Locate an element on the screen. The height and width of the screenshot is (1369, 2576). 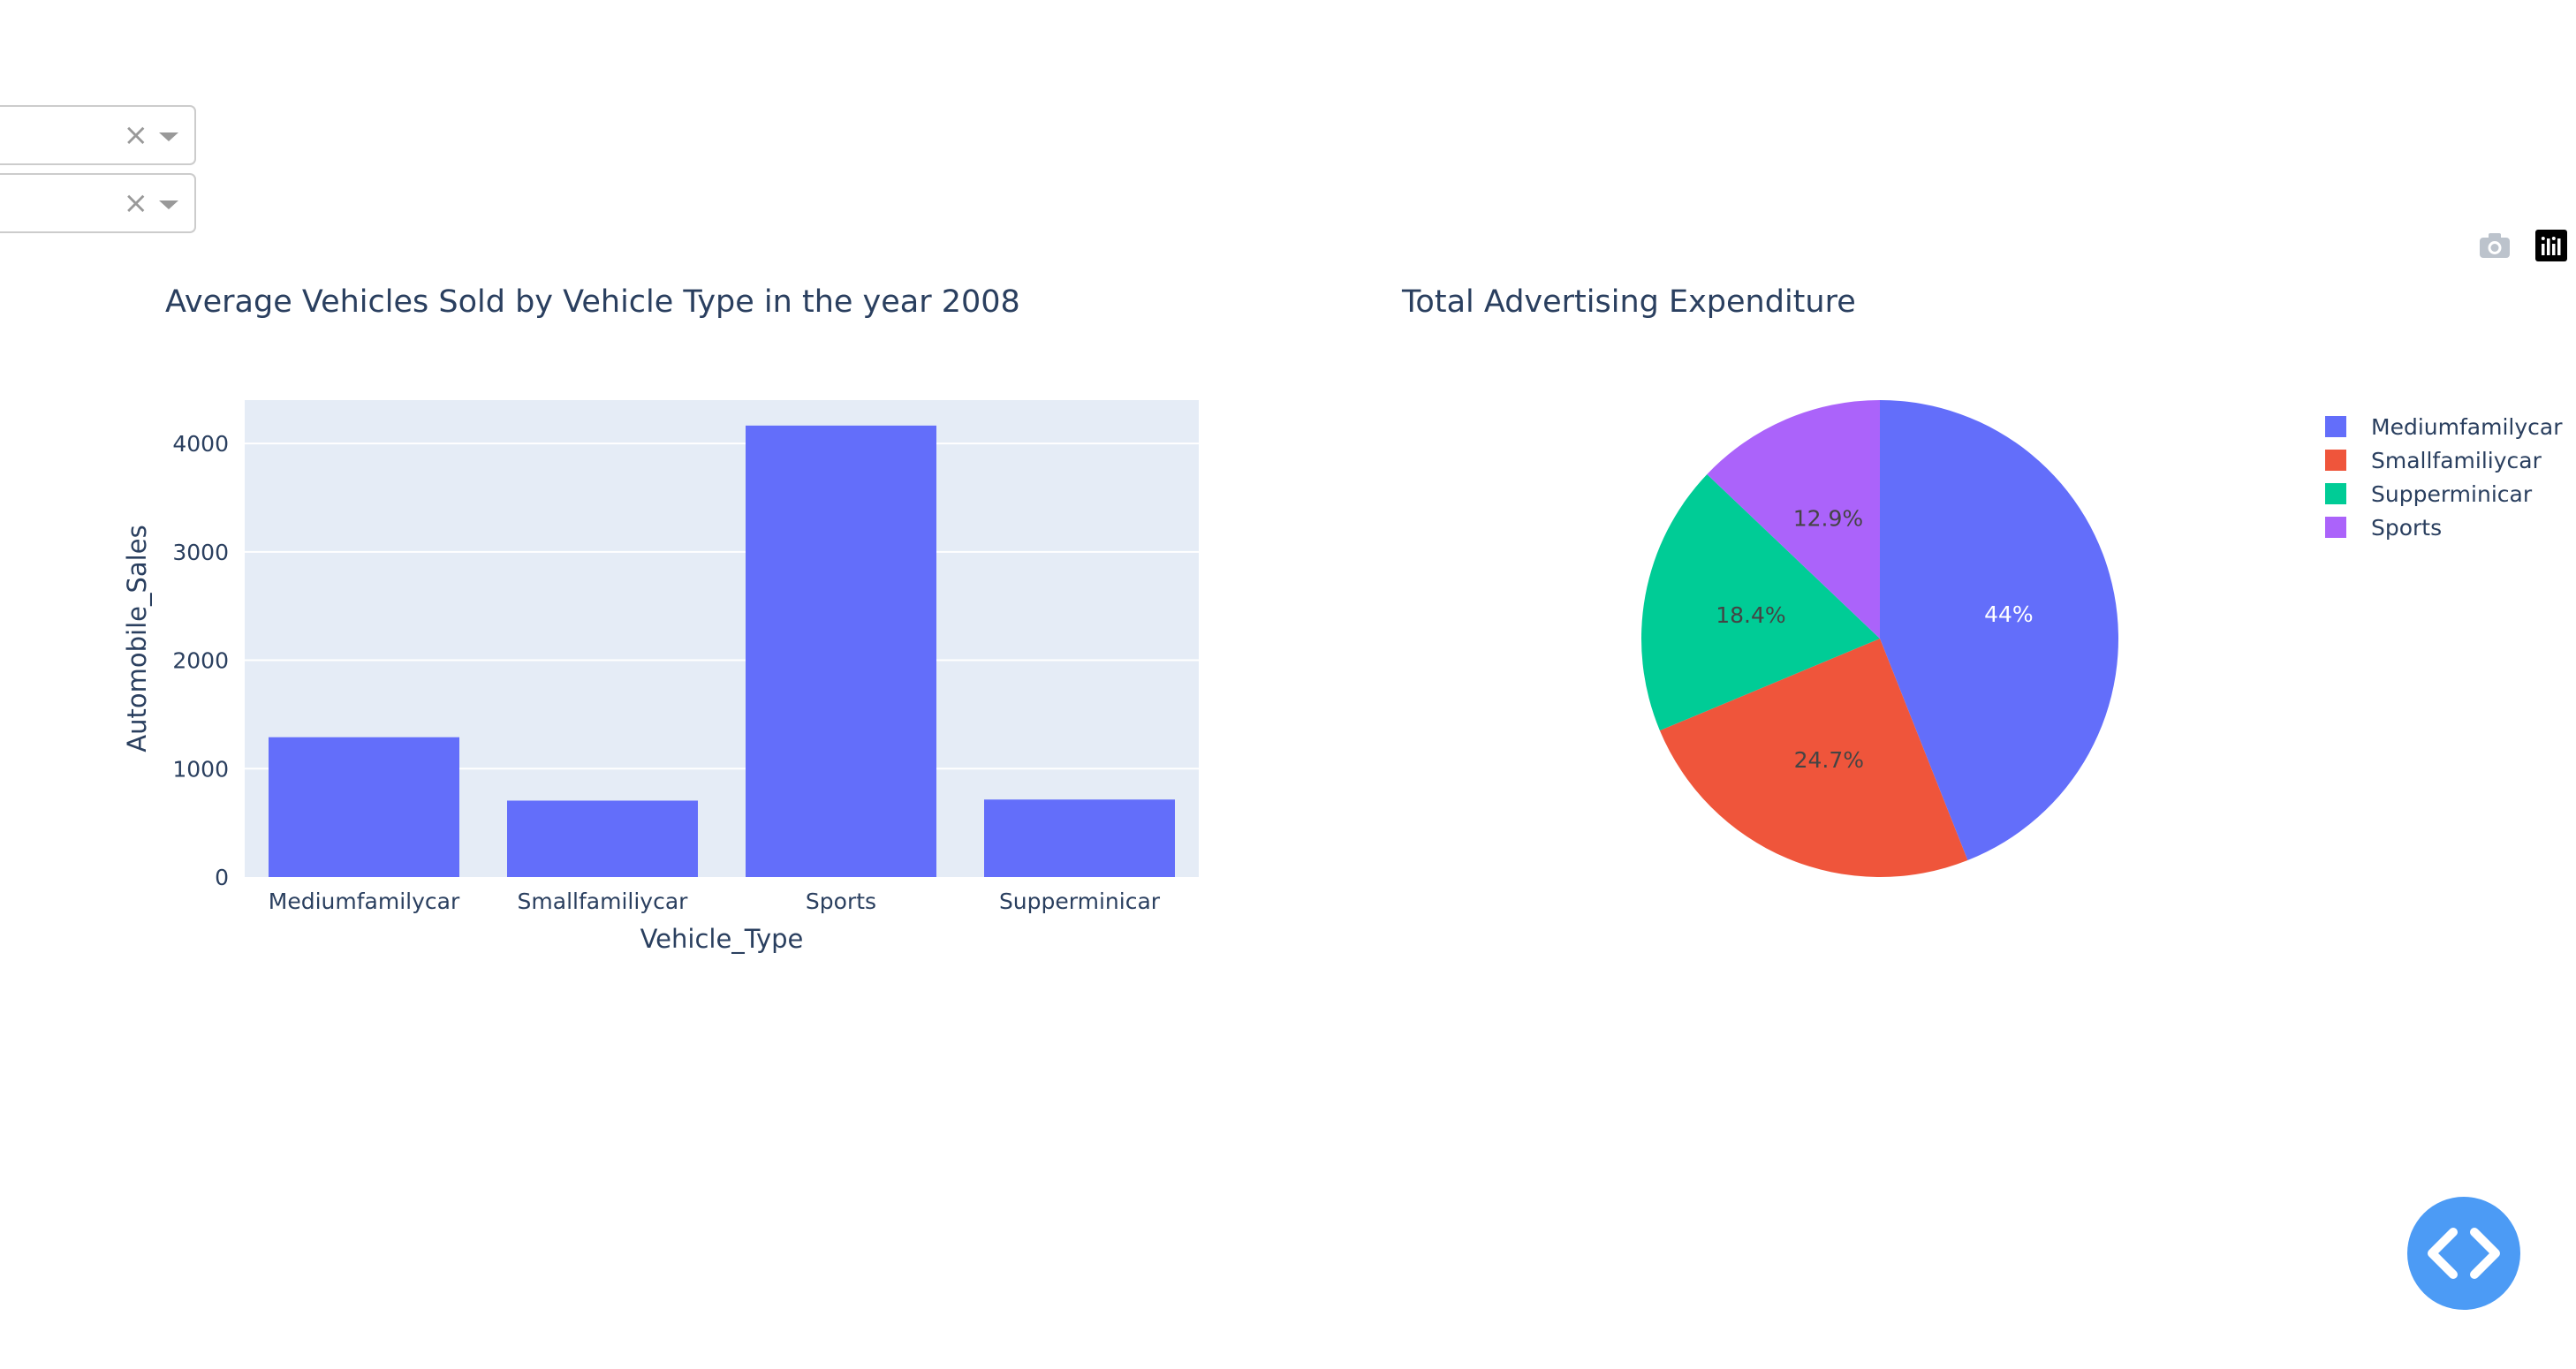
y-tick-label: 3000 is located at coordinates (201, 552).